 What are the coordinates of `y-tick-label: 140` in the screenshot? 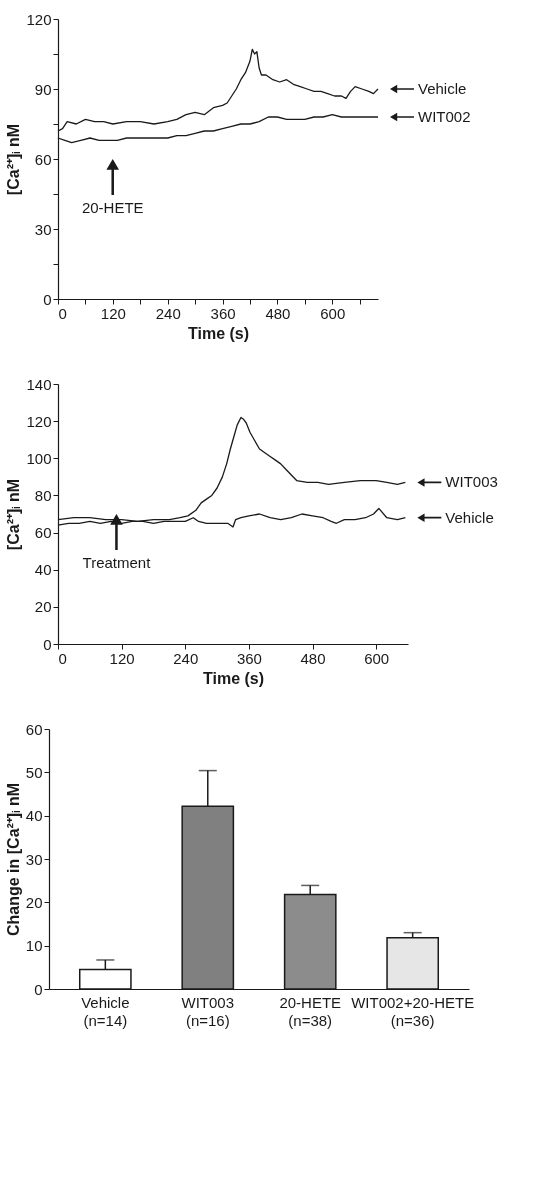 It's located at (39, 384).